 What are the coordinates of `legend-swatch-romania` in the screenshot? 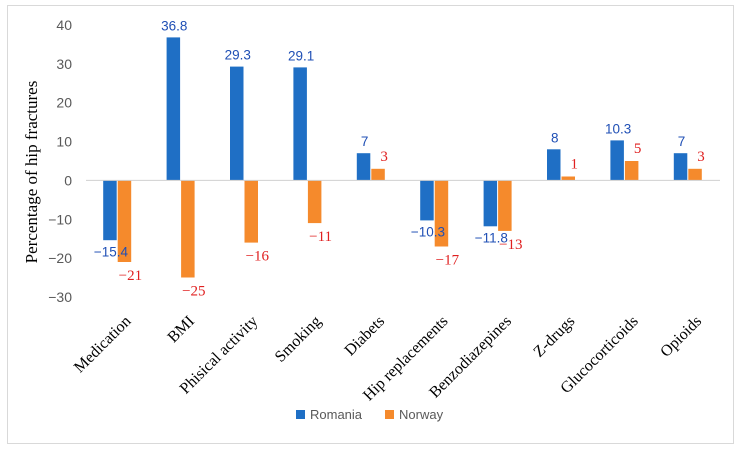 It's located at (300, 414).